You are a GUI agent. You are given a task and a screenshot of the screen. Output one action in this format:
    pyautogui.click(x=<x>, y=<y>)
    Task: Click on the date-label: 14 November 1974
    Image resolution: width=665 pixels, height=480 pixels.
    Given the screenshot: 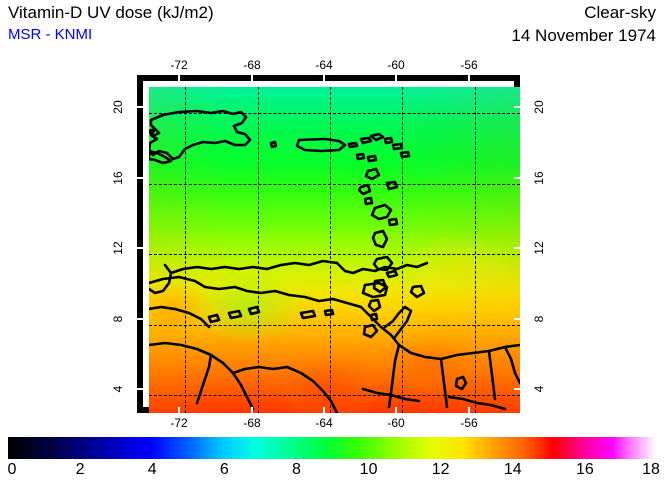 What is the action you would take?
    pyautogui.click(x=583, y=35)
    